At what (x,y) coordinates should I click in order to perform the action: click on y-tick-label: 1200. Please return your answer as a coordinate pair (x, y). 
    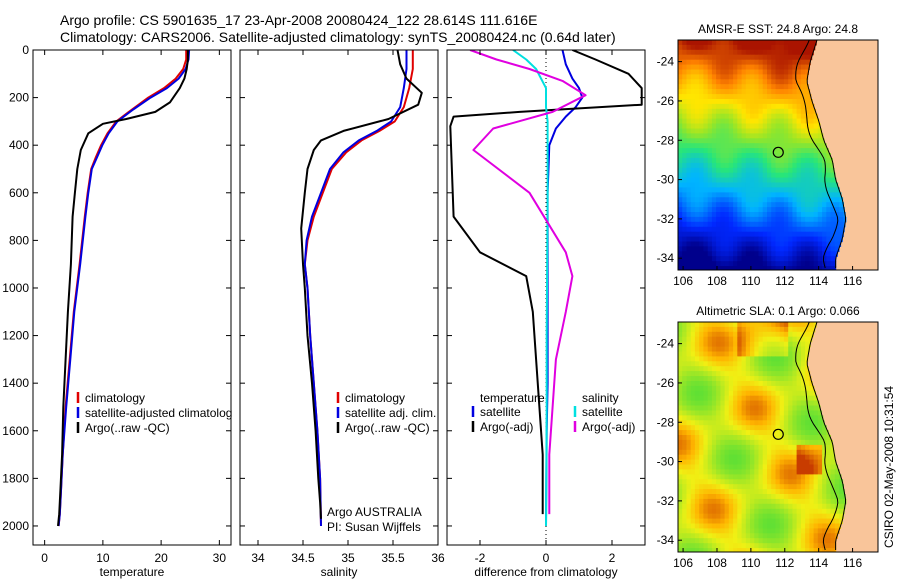
    Looking at the image, I should click on (15, 336).